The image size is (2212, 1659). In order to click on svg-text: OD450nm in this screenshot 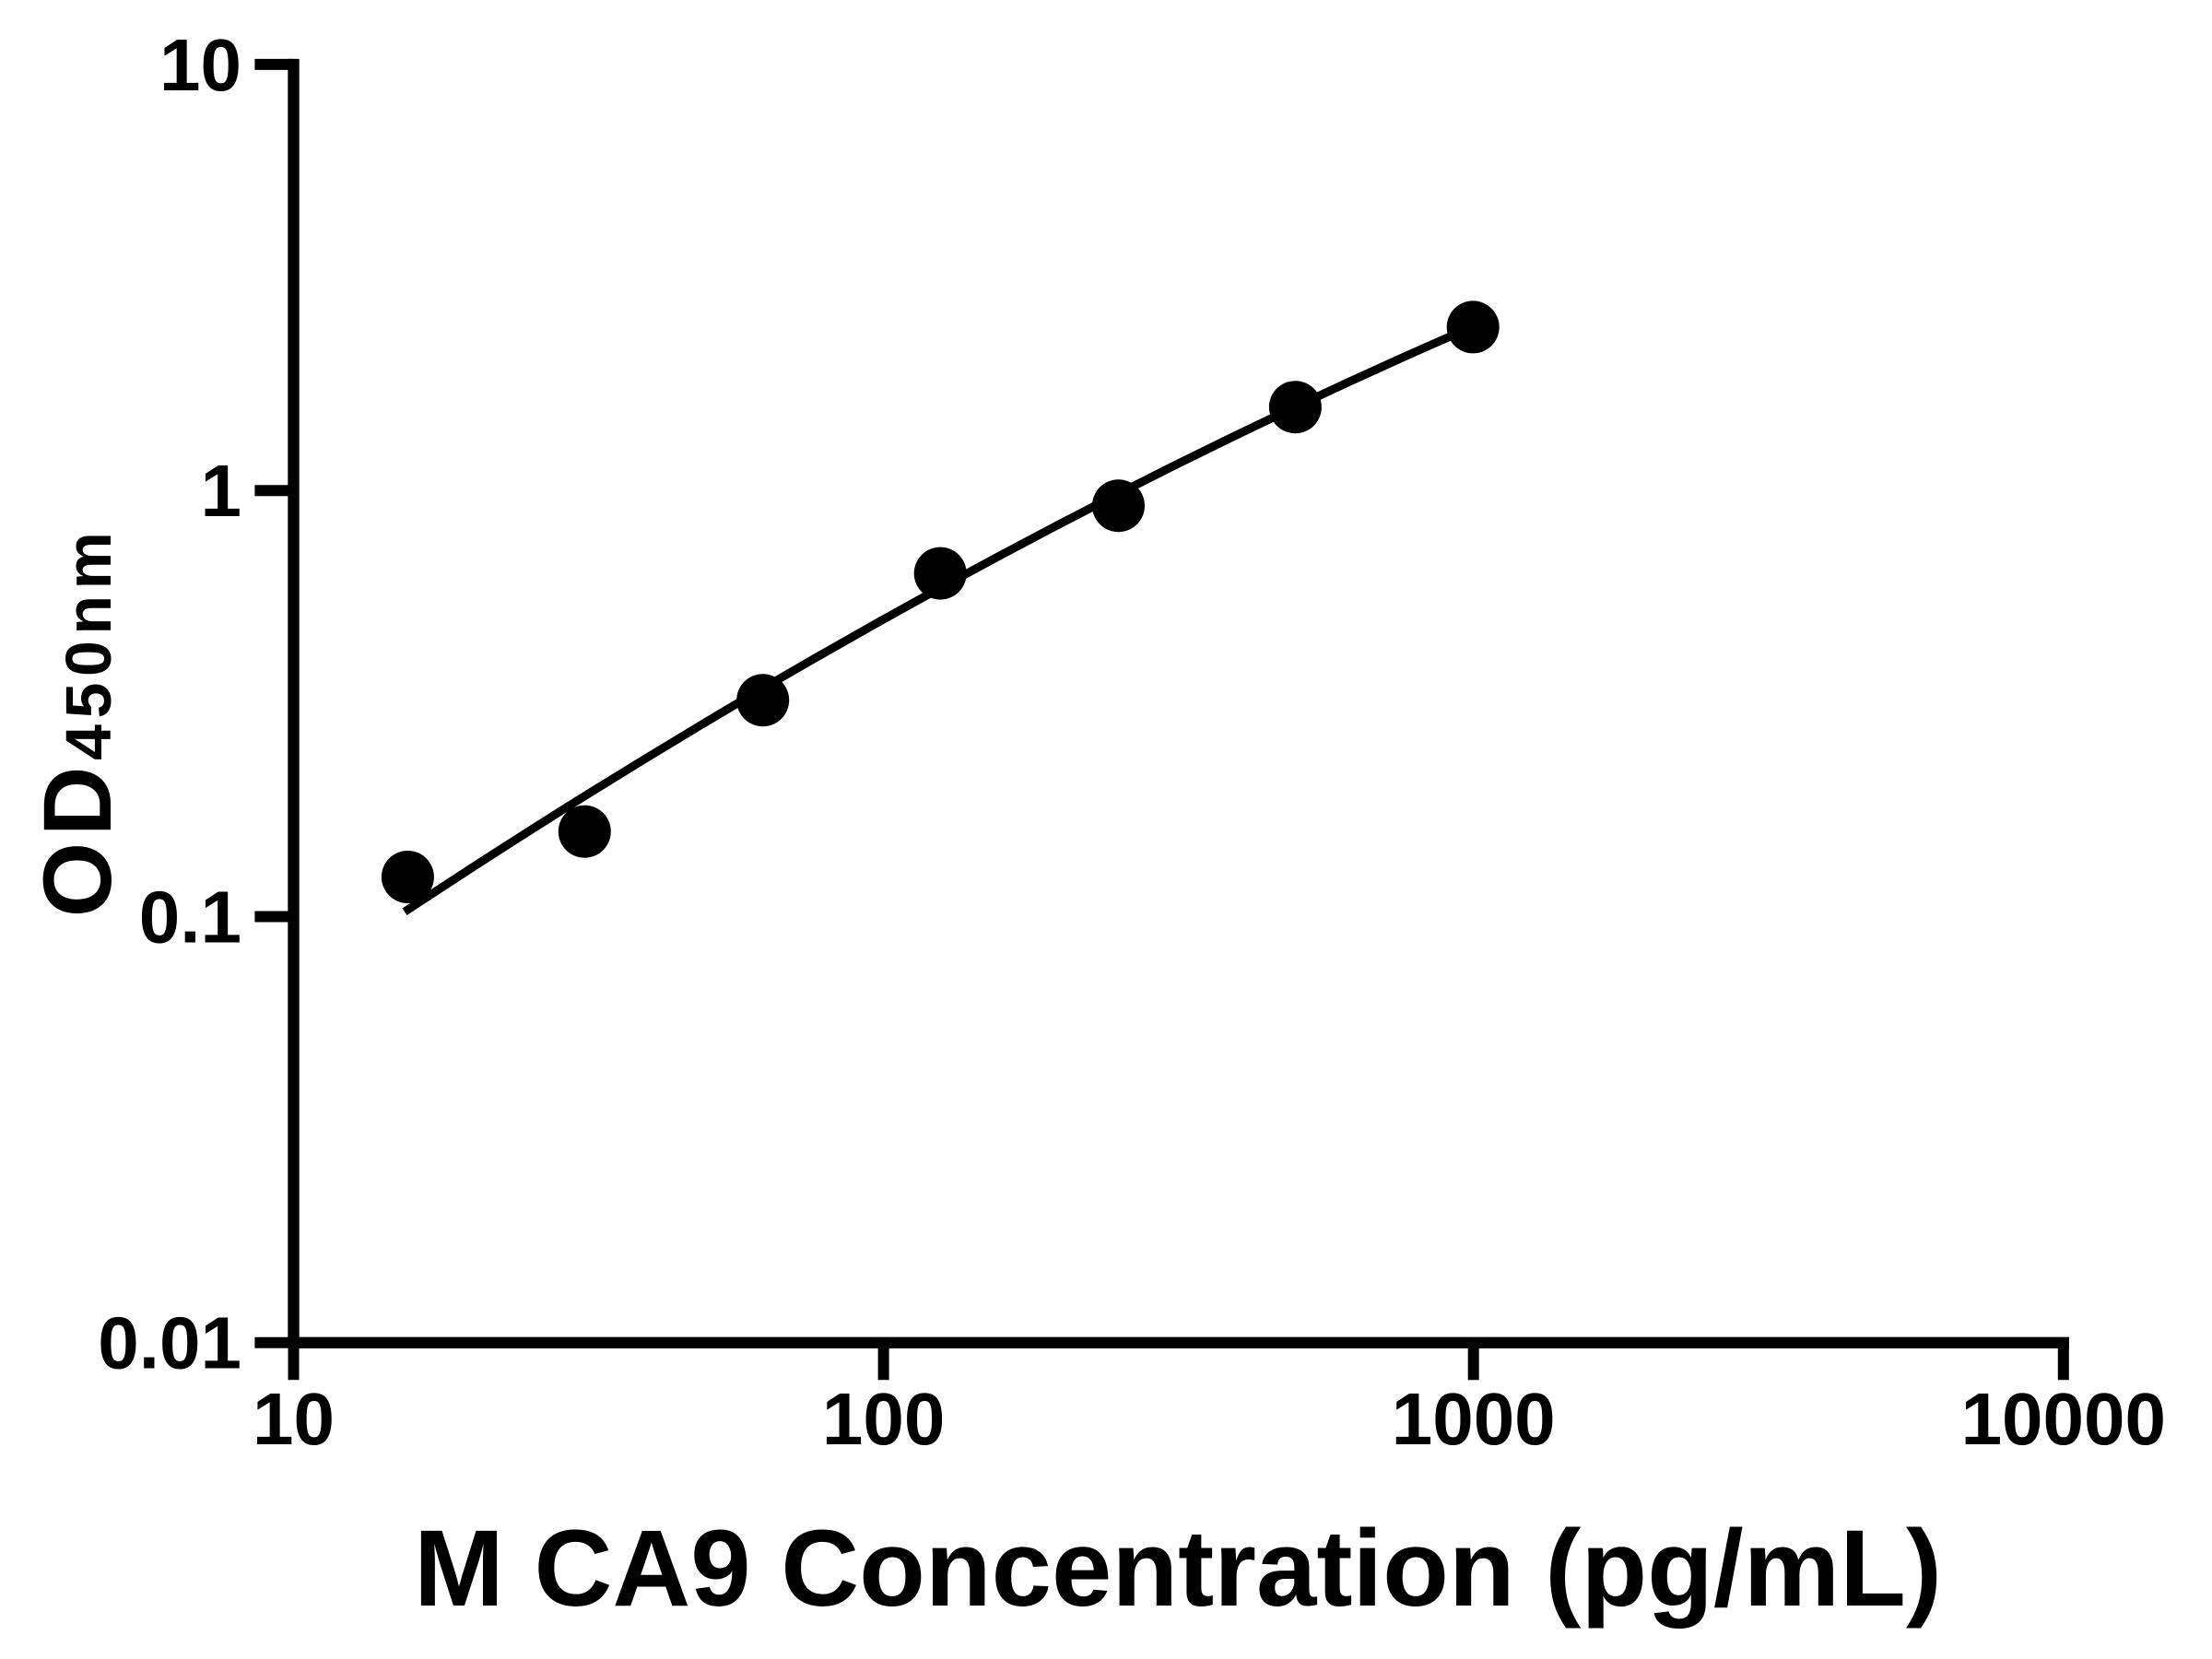, I will do `click(78, 722)`.